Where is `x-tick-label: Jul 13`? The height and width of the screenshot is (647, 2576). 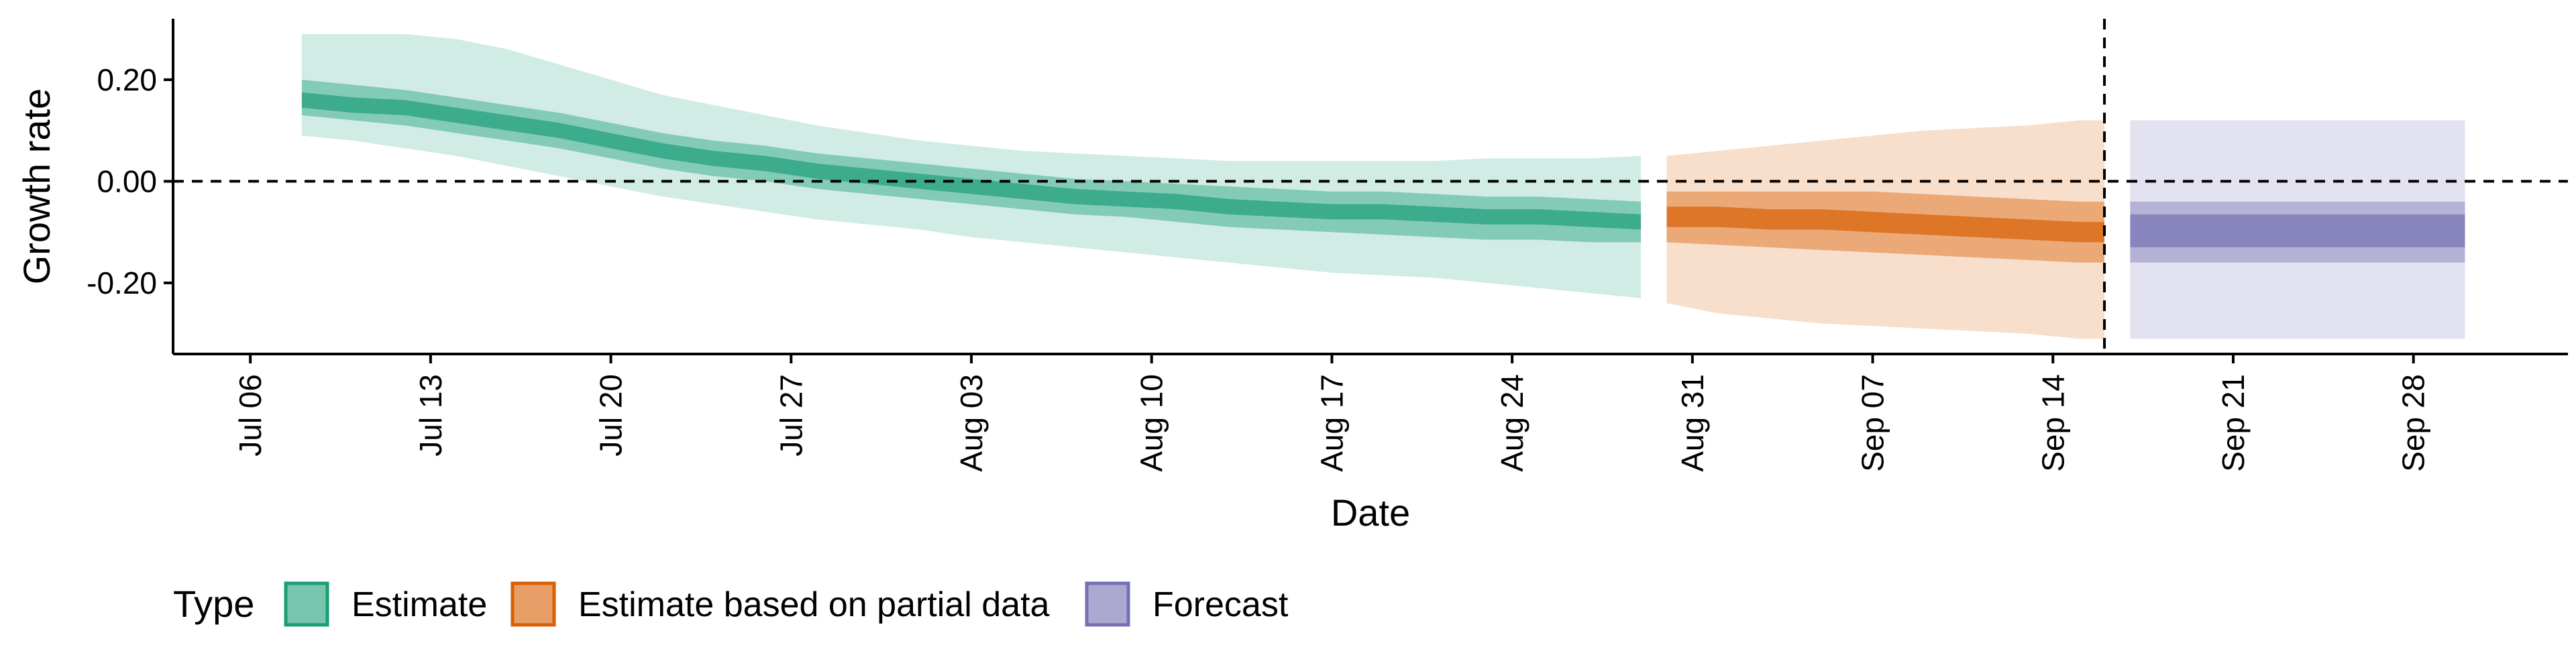 x-tick-label: Jul 13 is located at coordinates (430, 415).